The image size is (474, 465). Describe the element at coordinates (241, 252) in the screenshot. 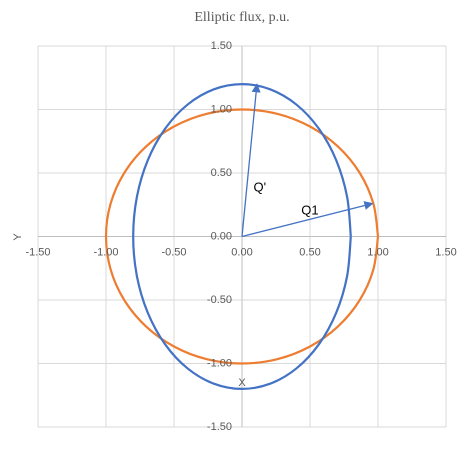

I see `x-tick-label: 0.00` at that location.